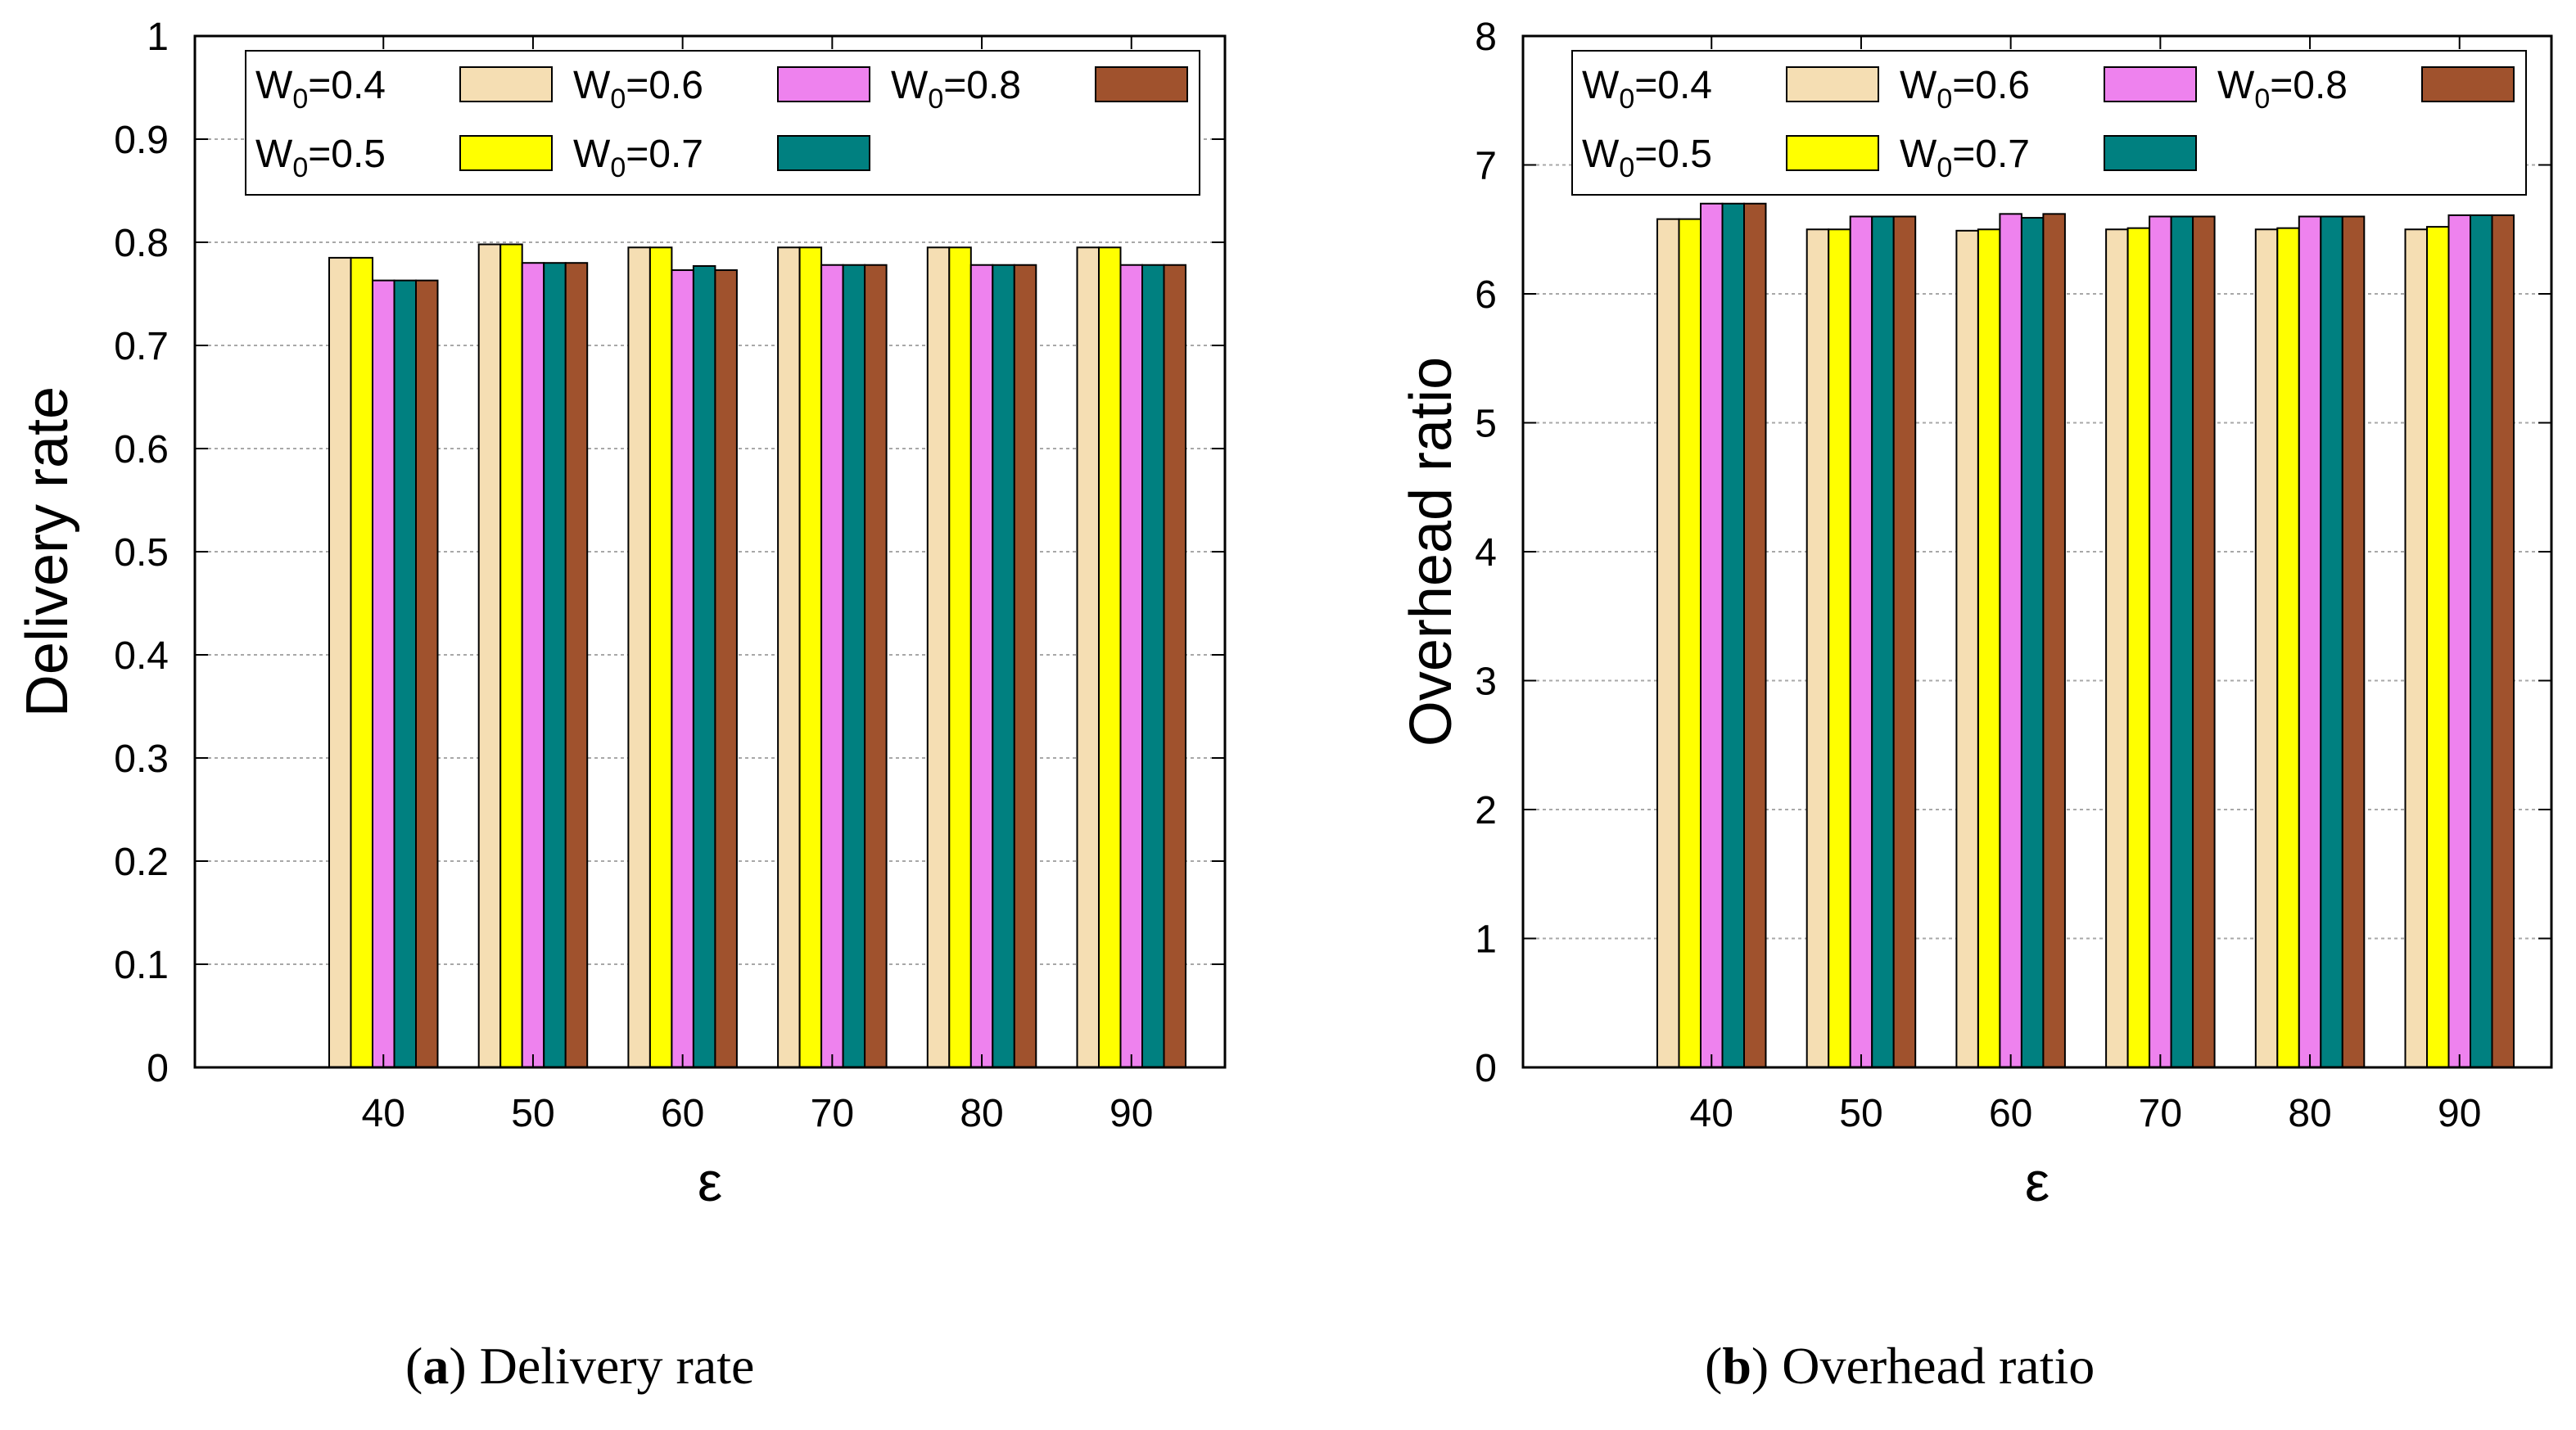 The height and width of the screenshot is (1430, 2576). What do you see at coordinates (1486, 682) in the screenshot?
I see `y-tick-label: 3` at bounding box center [1486, 682].